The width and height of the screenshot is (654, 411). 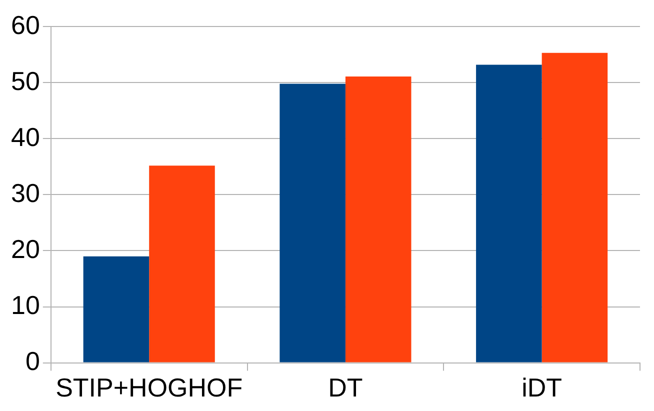 What do you see at coordinates (25, 305) in the screenshot?
I see `y-tick-label: 10` at bounding box center [25, 305].